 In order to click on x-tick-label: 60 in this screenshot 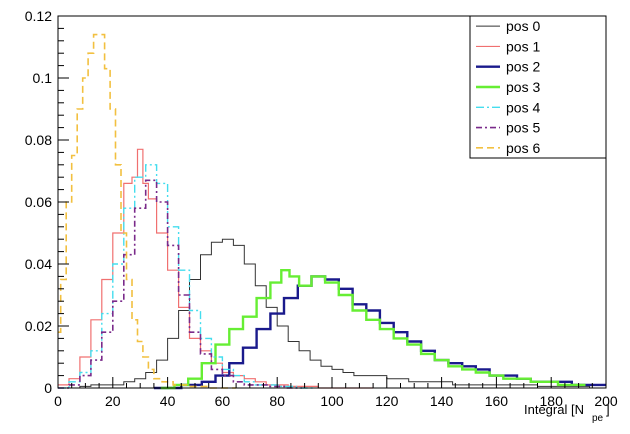, I will do `click(223, 401)`.